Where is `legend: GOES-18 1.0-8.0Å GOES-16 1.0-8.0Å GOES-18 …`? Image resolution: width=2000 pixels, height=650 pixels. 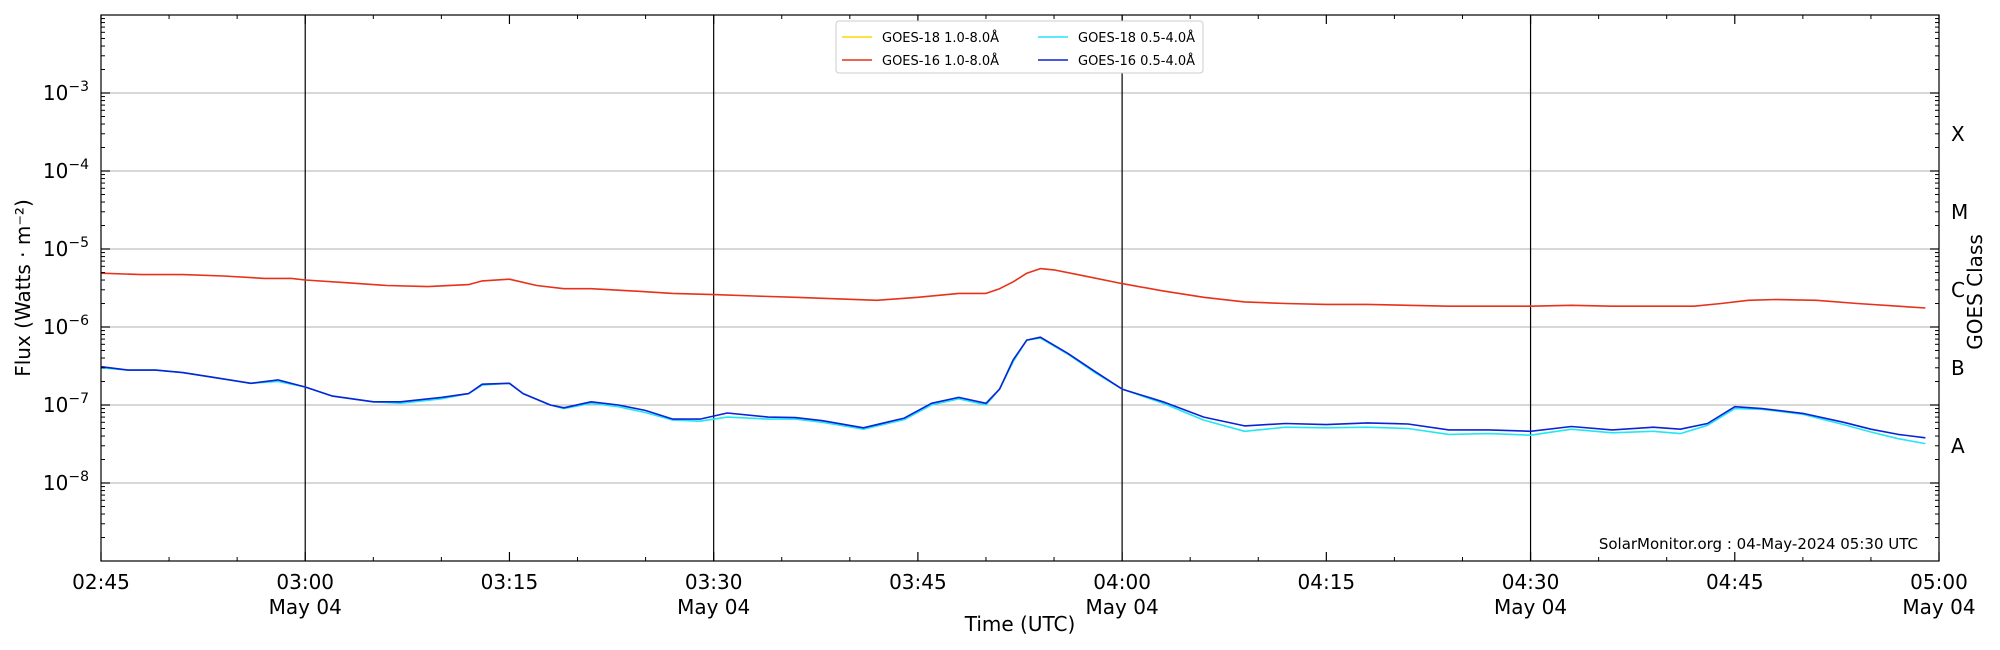
legend: GOES-18 1.0-8.0Å GOES-16 1.0-8.0Å GOES-18 … is located at coordinates (1019, 47).